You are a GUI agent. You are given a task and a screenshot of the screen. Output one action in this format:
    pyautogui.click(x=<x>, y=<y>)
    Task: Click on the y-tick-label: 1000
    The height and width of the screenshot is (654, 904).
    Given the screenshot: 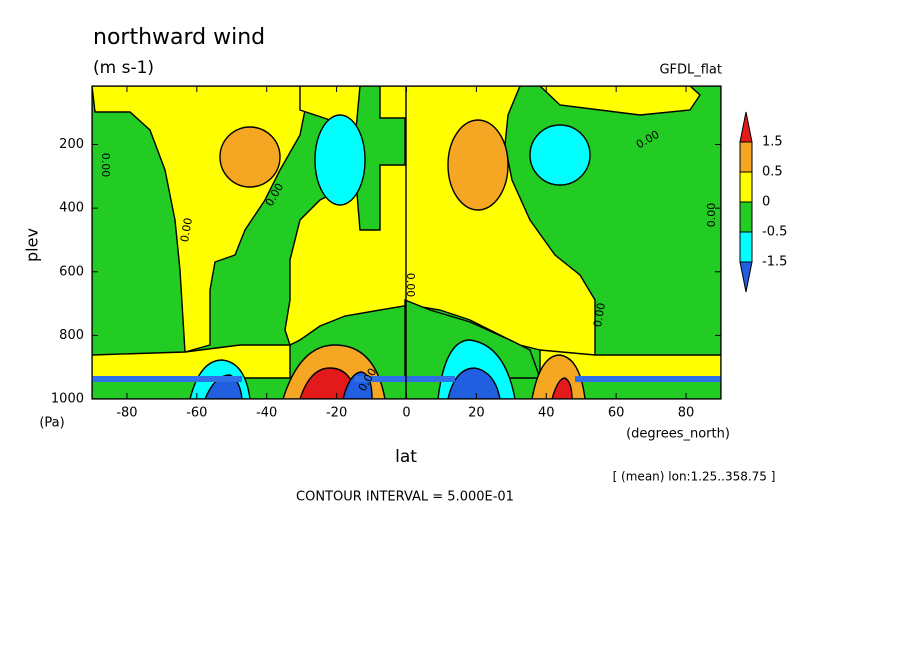 What is the action you would take?
    pyautogui.click(x=67, y=399)
    